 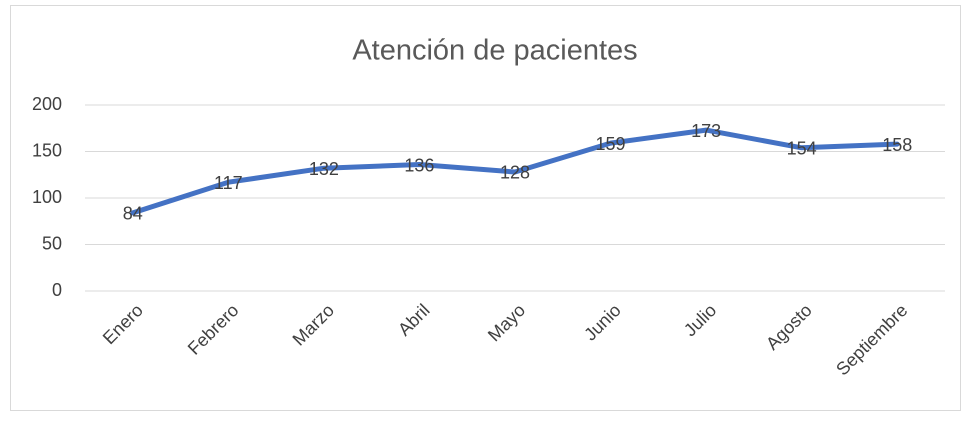 What do you see at coordinates (228, 183) in the screenshot?
I see `data-label: 117` at bounding box center [228, 183].